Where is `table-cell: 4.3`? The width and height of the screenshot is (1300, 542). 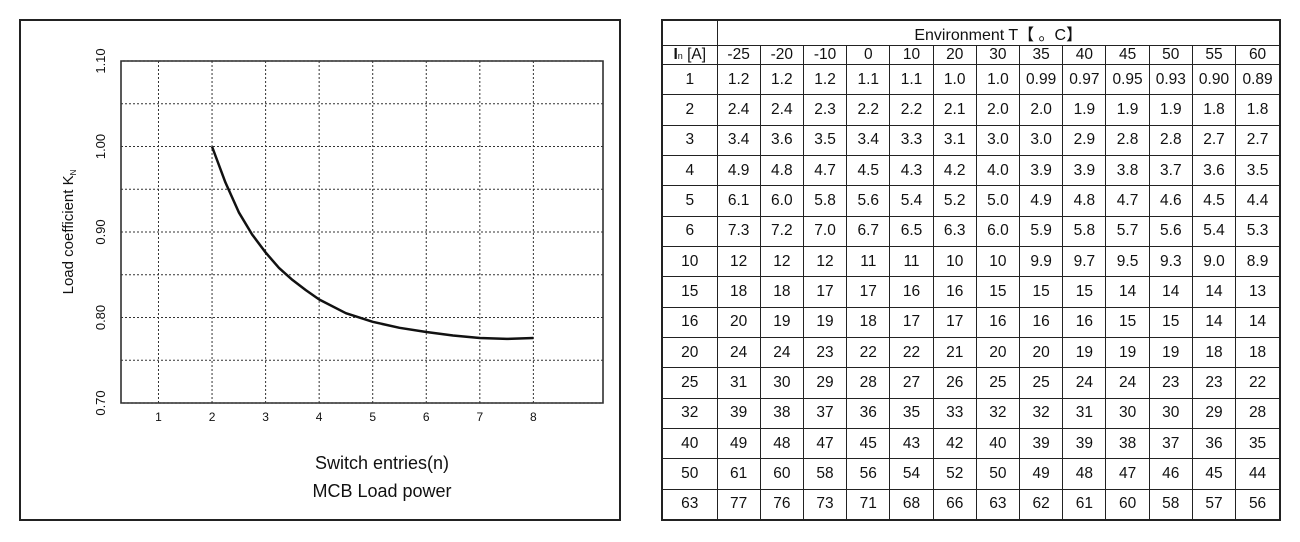
table-cell: 4.3 is located at coordinates (911, 171).